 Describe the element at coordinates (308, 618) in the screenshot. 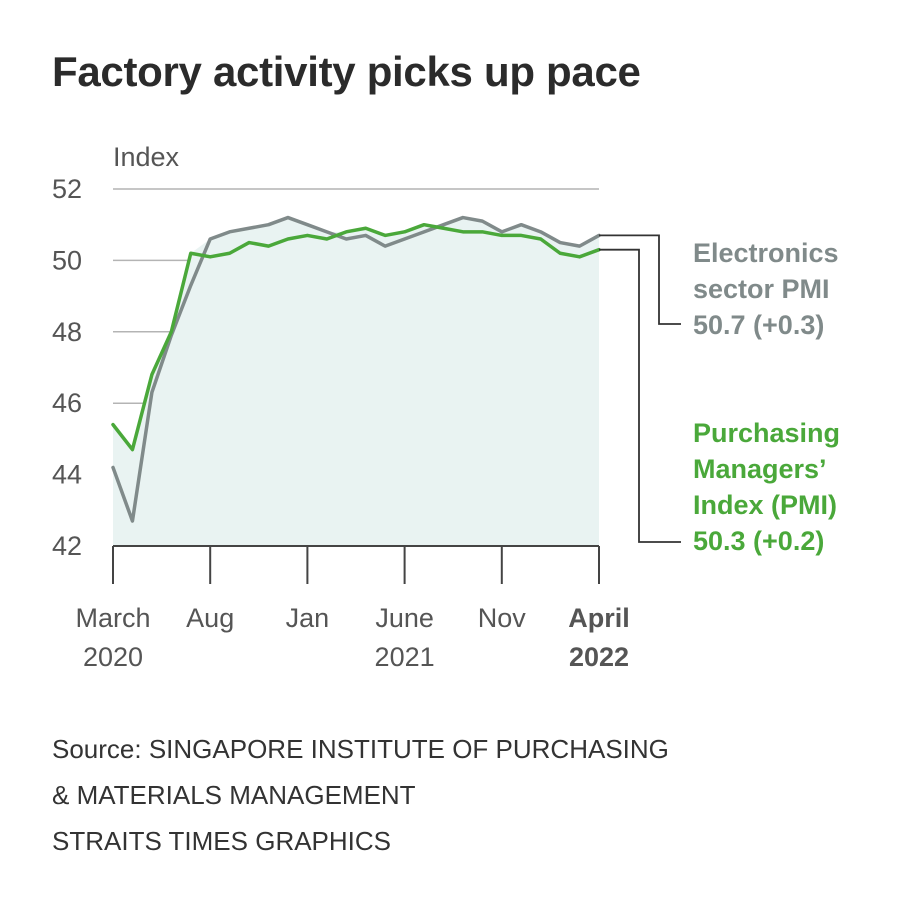

I see `x-tick-label-2-0: Jan` at that location.